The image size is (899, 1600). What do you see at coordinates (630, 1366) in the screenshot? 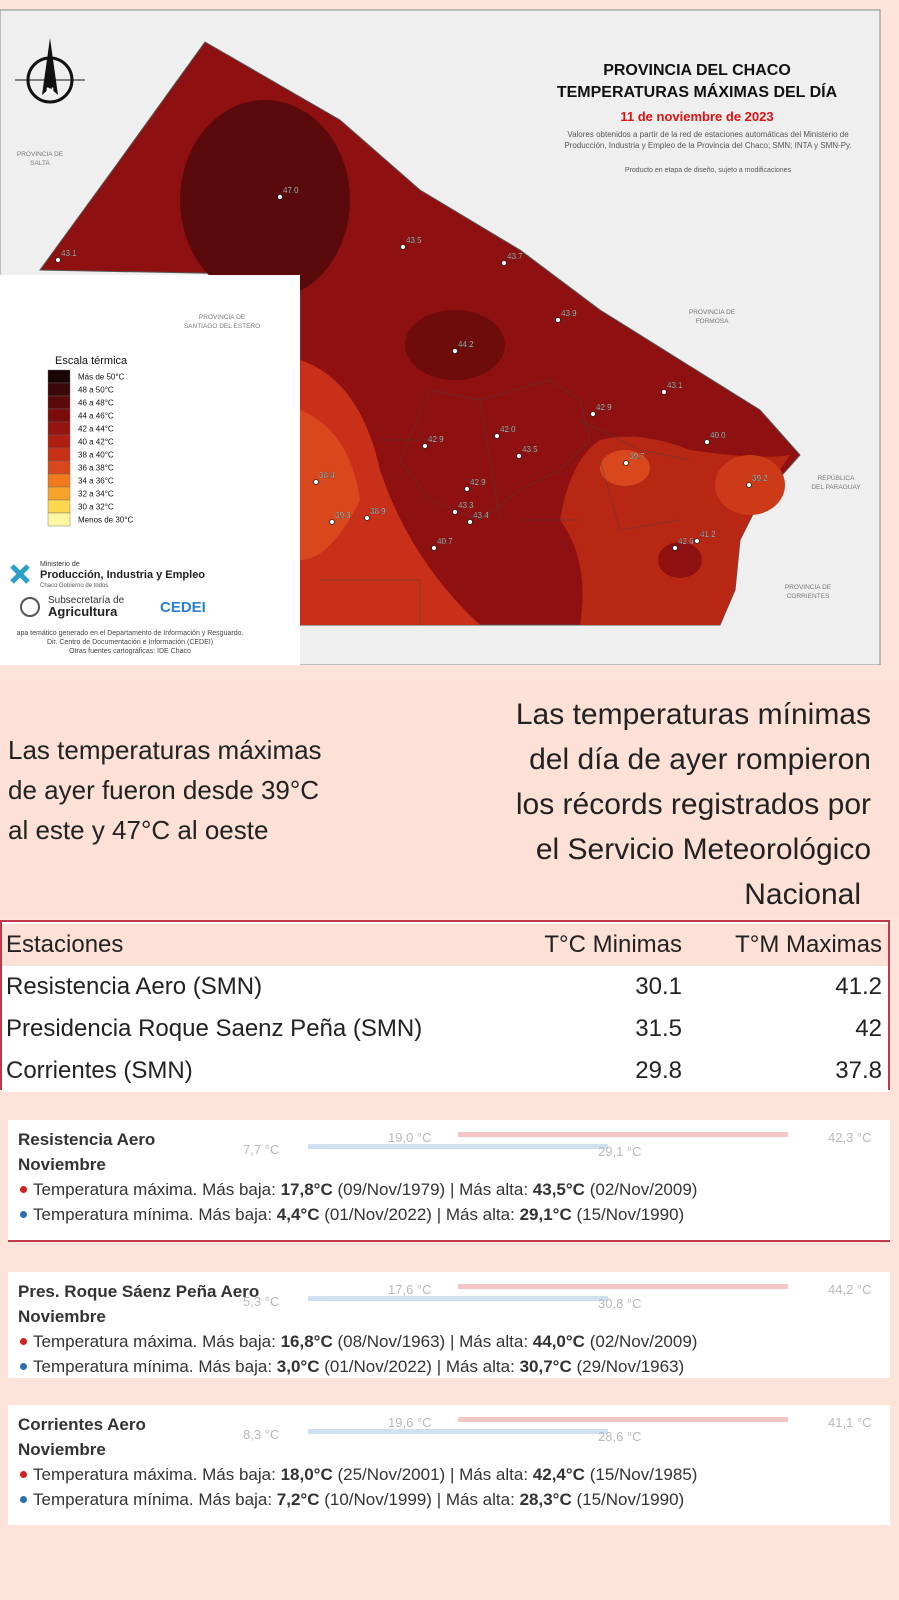
I see `record-date: (29/Nov/1963)` at bounding box center [630, 1366].